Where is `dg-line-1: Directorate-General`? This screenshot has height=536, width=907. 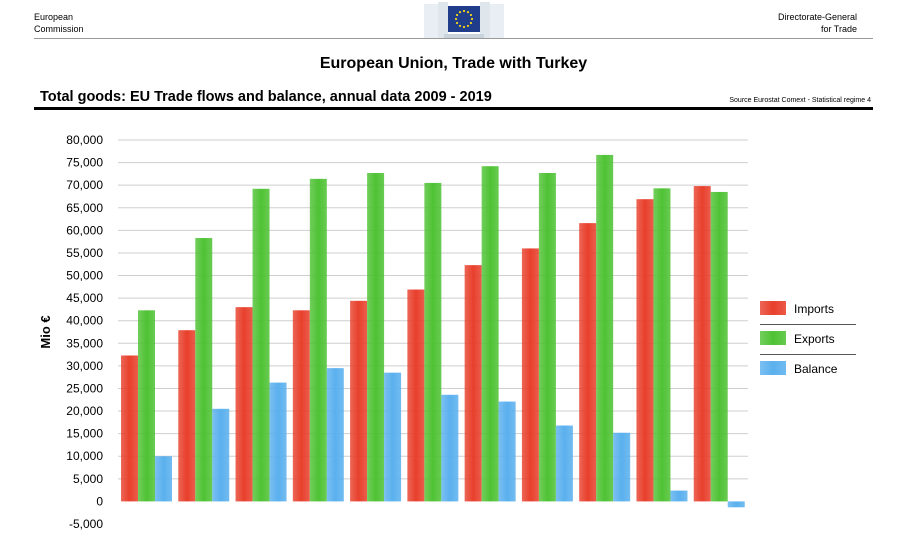 dg-line-1: Directorate-General is located at coordinates (817, 17).